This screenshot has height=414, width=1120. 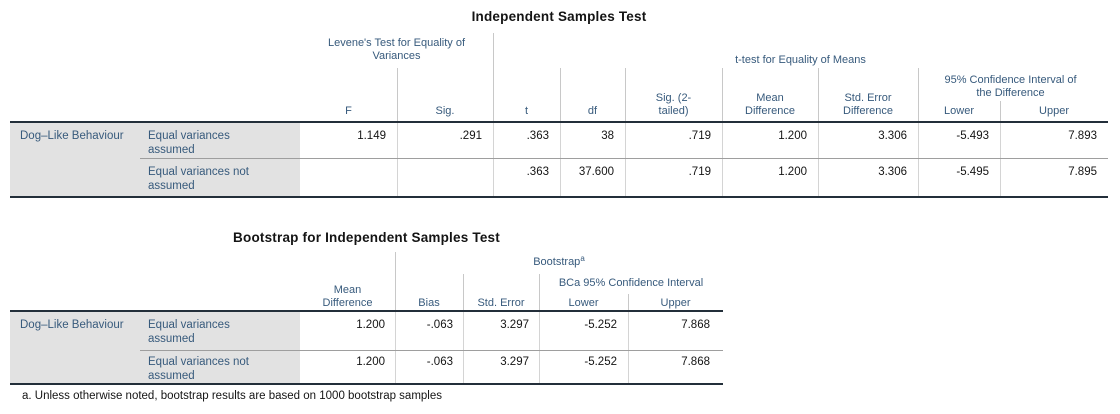 I want to click on bca-ci-spanner: BCa 95% Confidence Interval, so click(x=631, y=283).